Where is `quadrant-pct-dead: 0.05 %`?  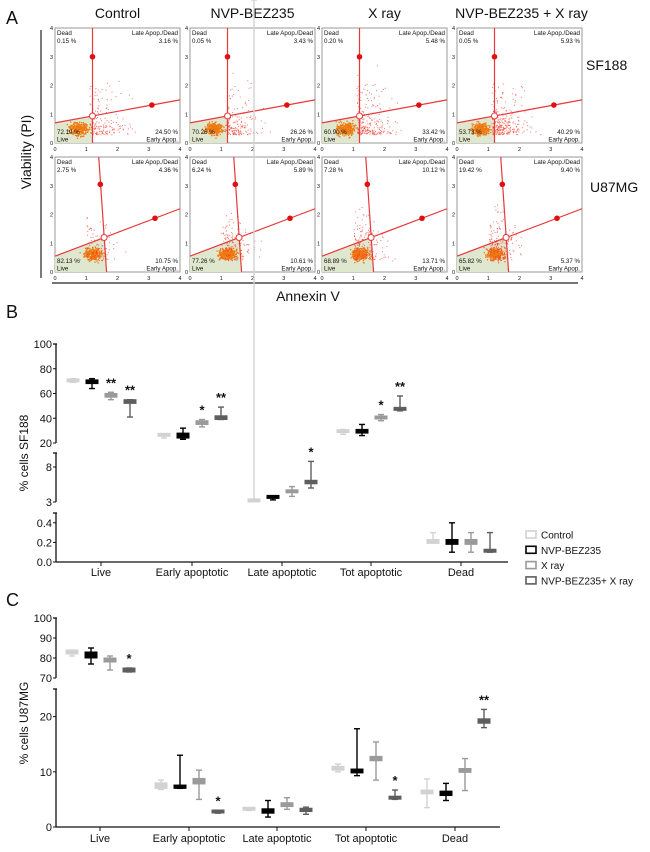 quadrant-pct-dead: 0.05 % is located at coordinates (202, 41).